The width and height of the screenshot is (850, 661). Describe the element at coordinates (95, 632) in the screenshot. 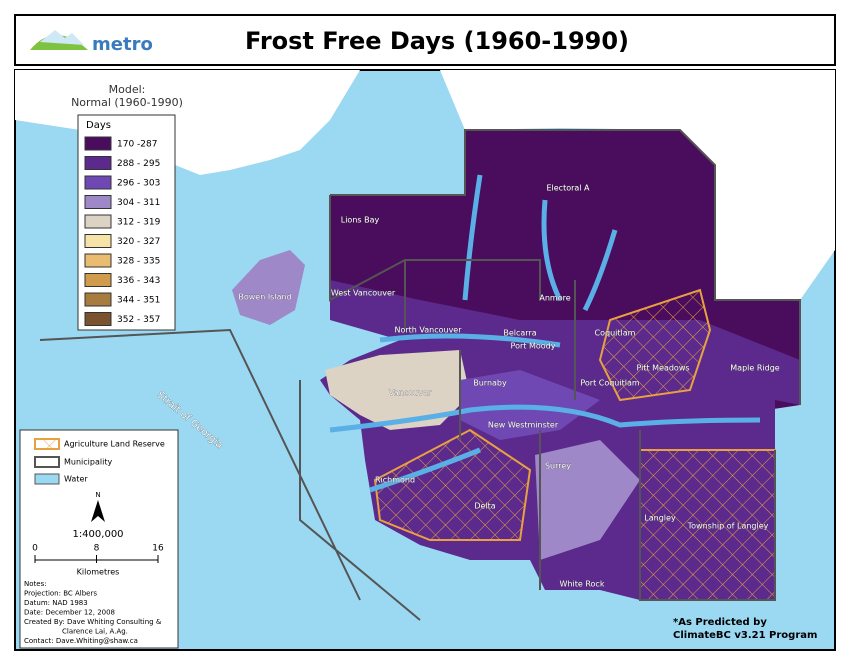

I see `note-line: Clarence Lai, A.Ag.` at that location.